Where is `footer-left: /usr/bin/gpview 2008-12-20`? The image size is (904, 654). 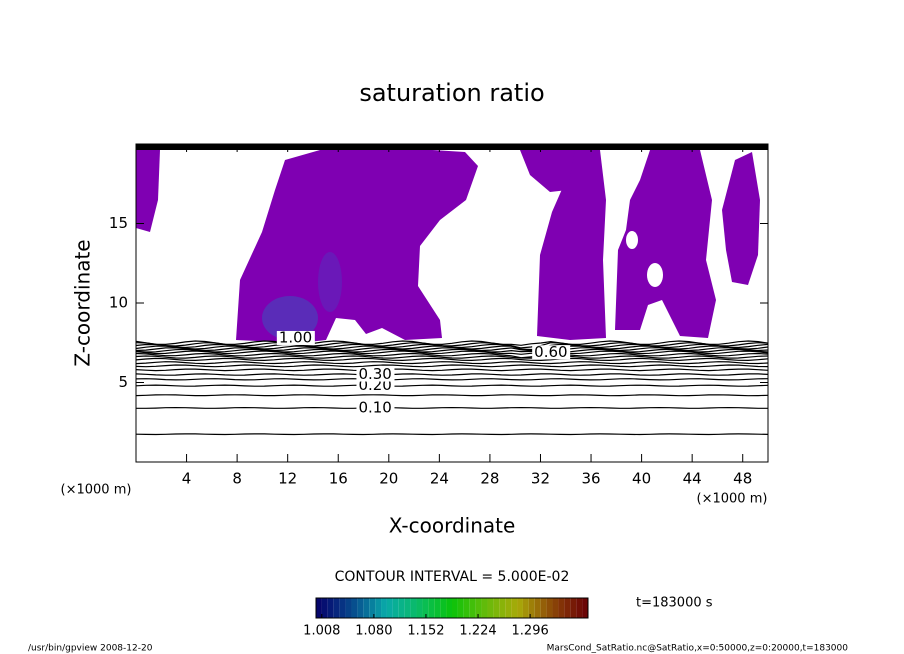 footer-left: /usr/bin/gpview 2008-12-20 is located at coordinates (90, 649).